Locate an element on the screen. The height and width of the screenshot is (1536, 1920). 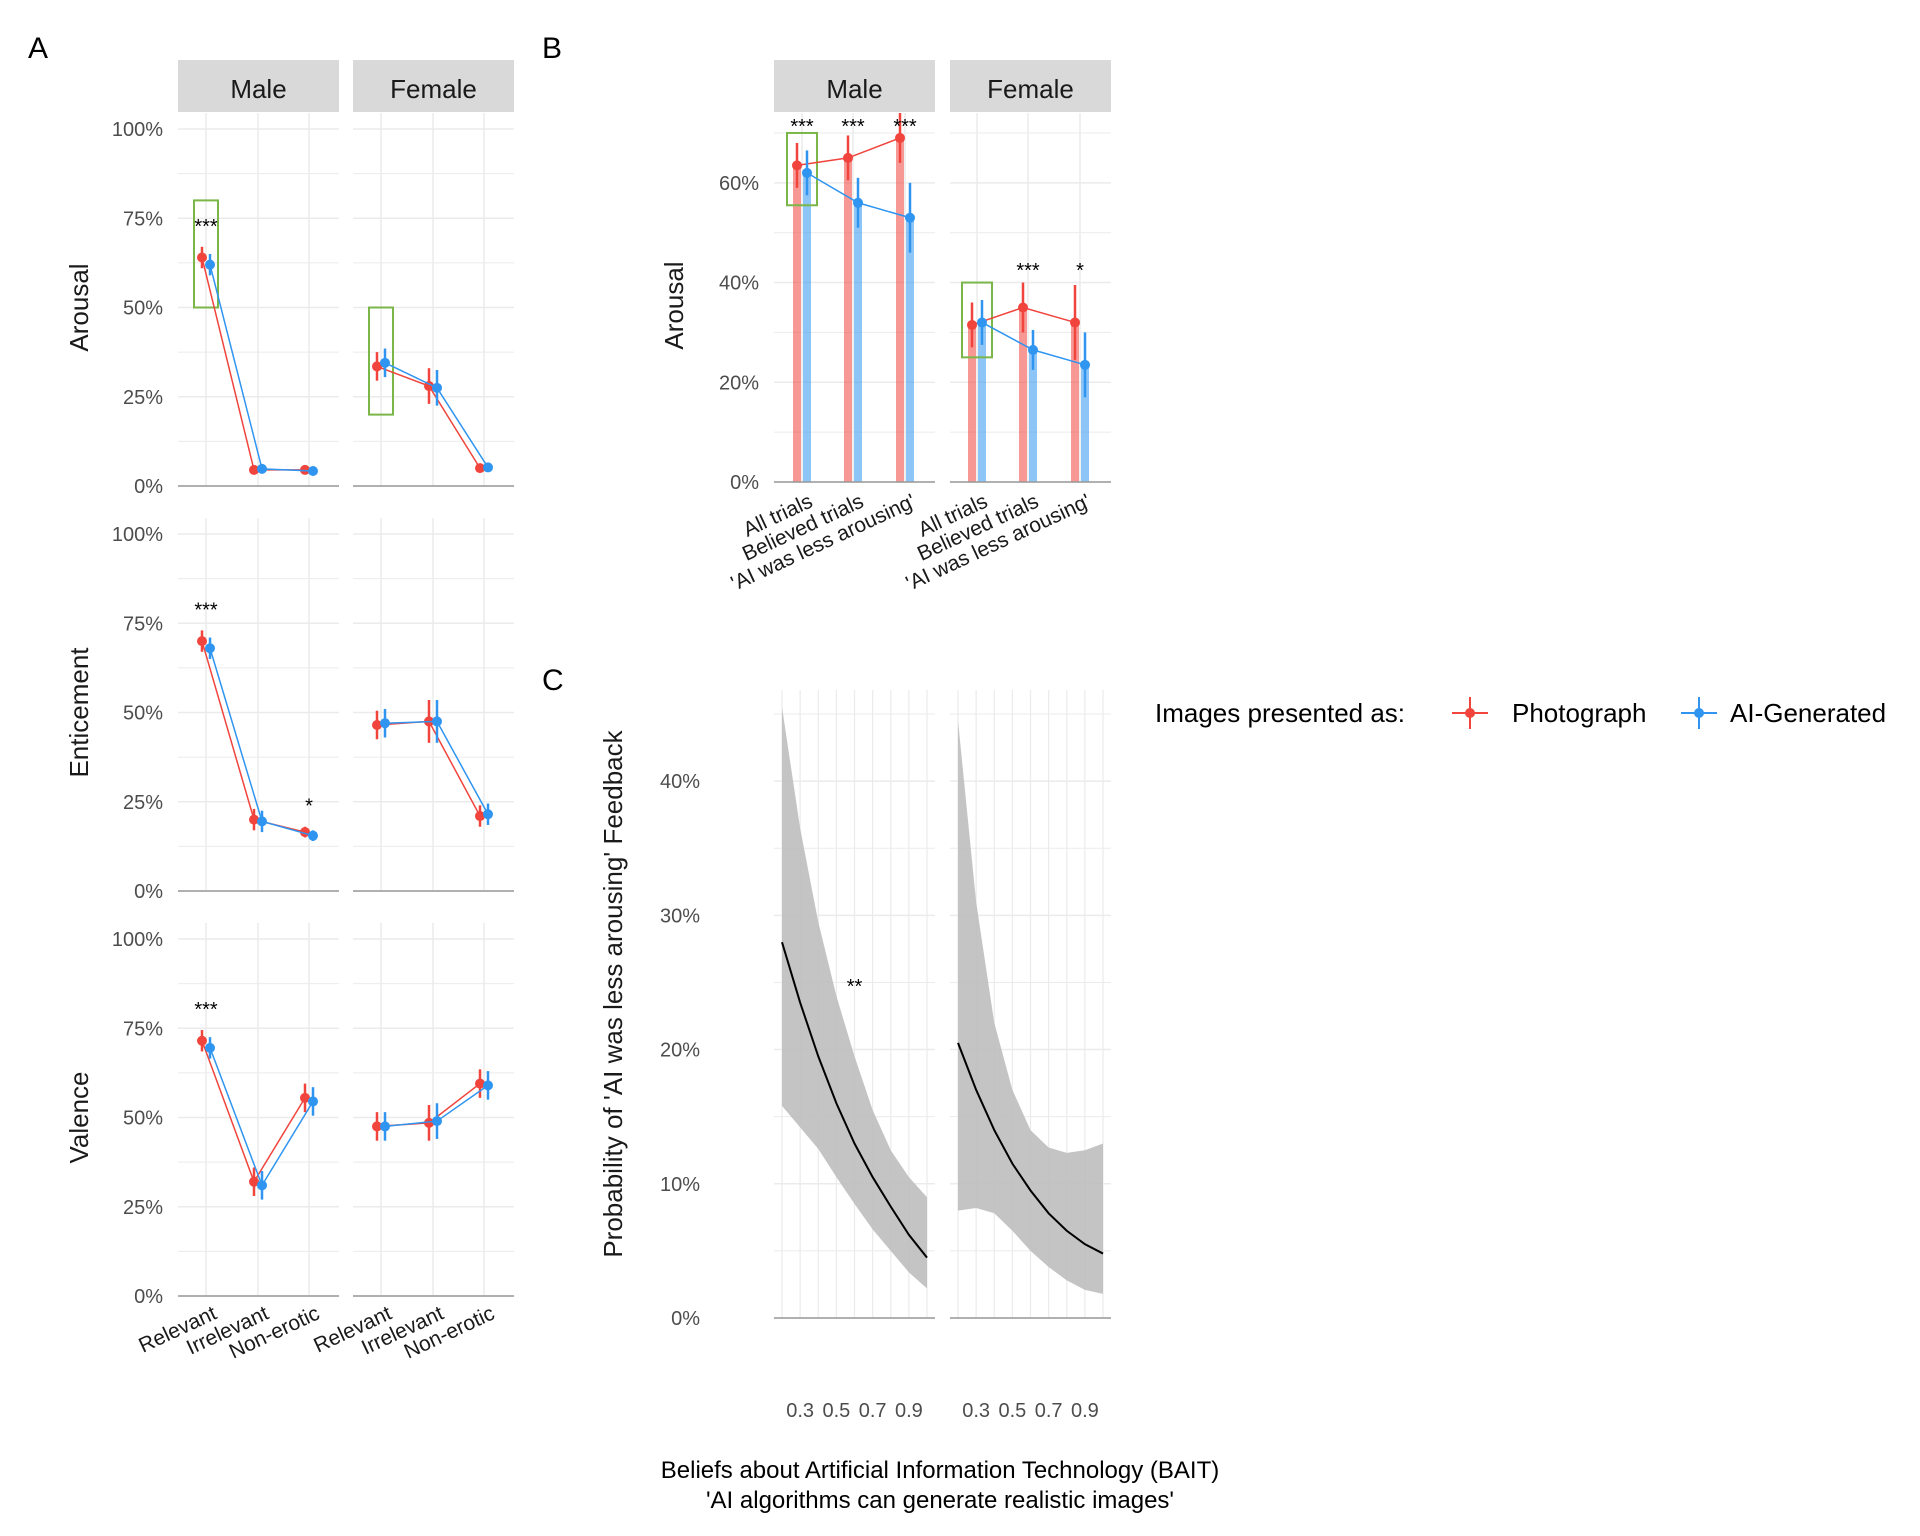
ytick-b: 20% is located at coordinates (739, 383).